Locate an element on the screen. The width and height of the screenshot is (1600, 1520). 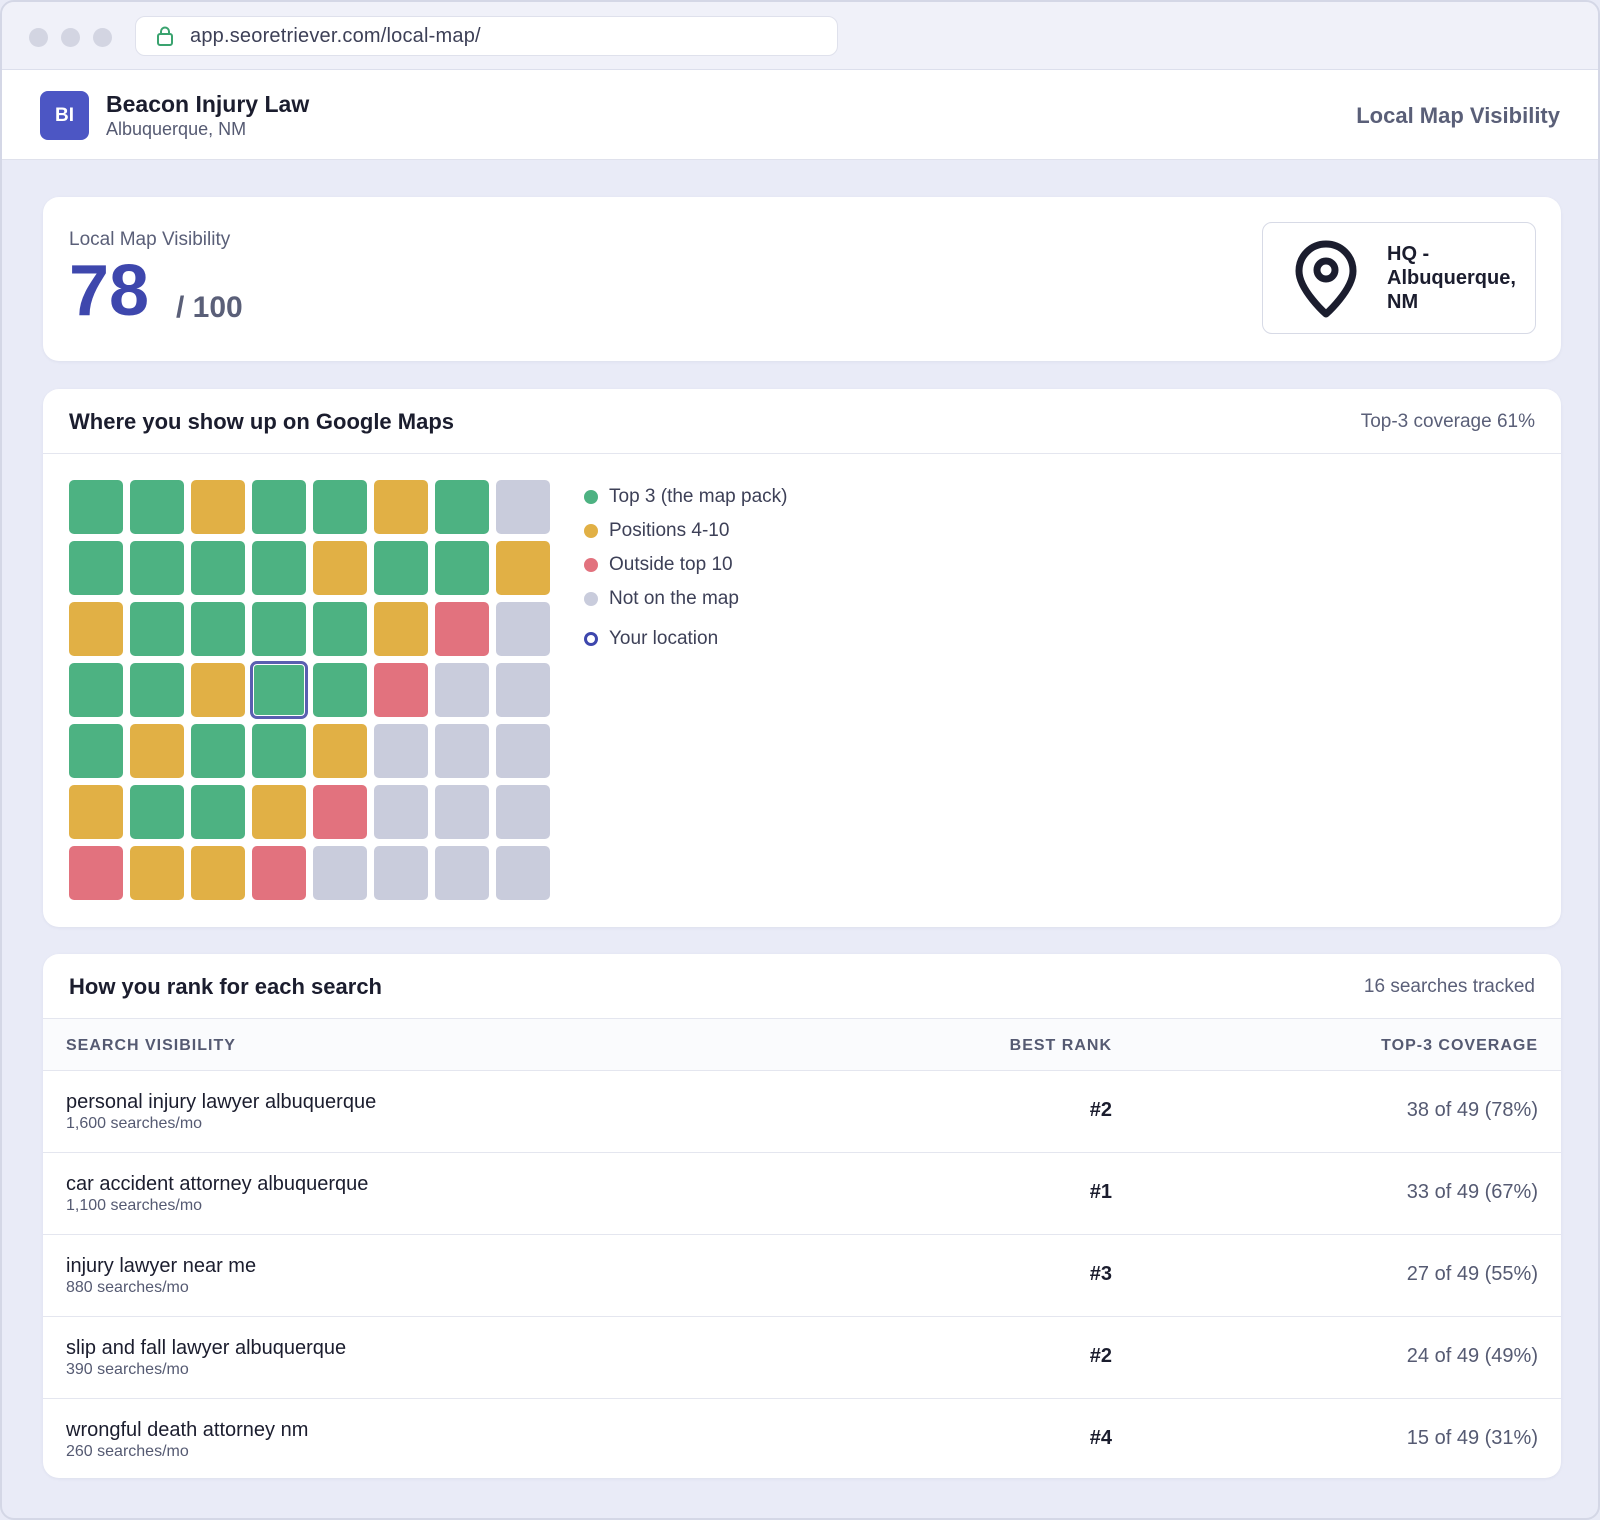
grid-cell-your-location is located at coordinates (279, 690).